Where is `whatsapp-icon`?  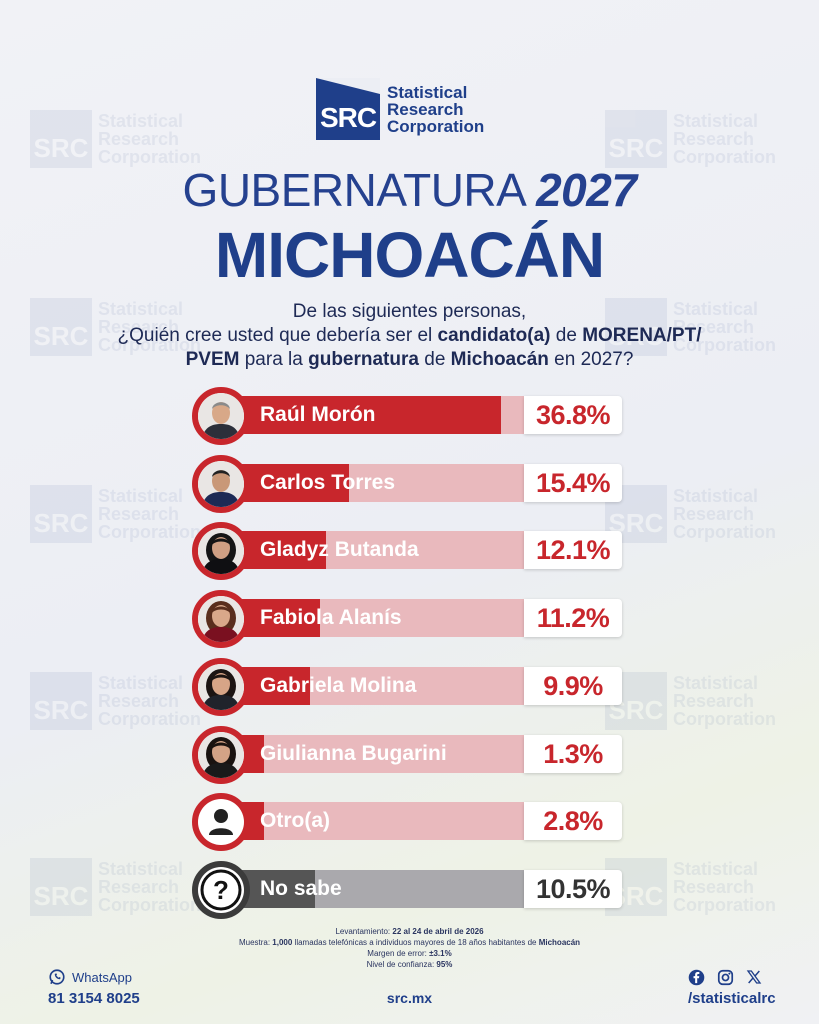
whatsapp-icon is located at coordinates (57, 977).